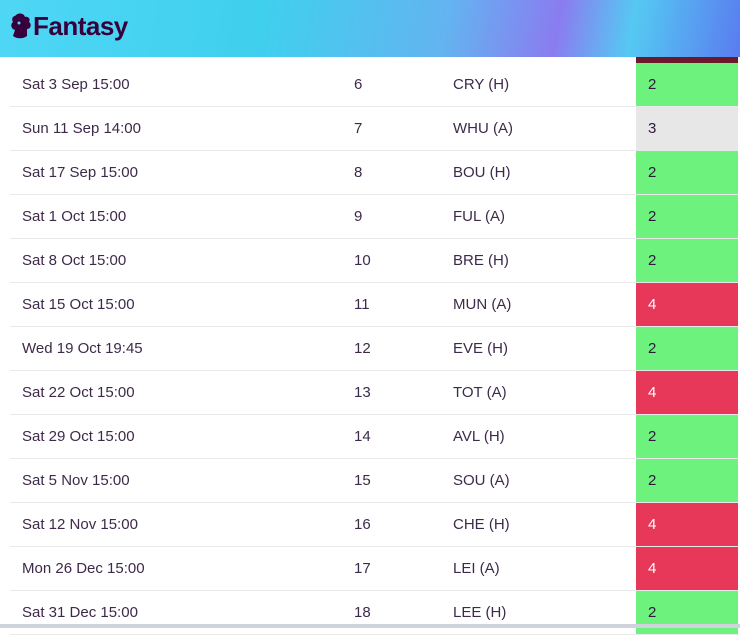 This screenshot has height=635, width=740. What do you see at coordinates (374, 305) in the screenshot?
I see `fixture-row: Sat 15 Oct 15:00 11 MUN (A) 4` at bounding box center [374, 305].